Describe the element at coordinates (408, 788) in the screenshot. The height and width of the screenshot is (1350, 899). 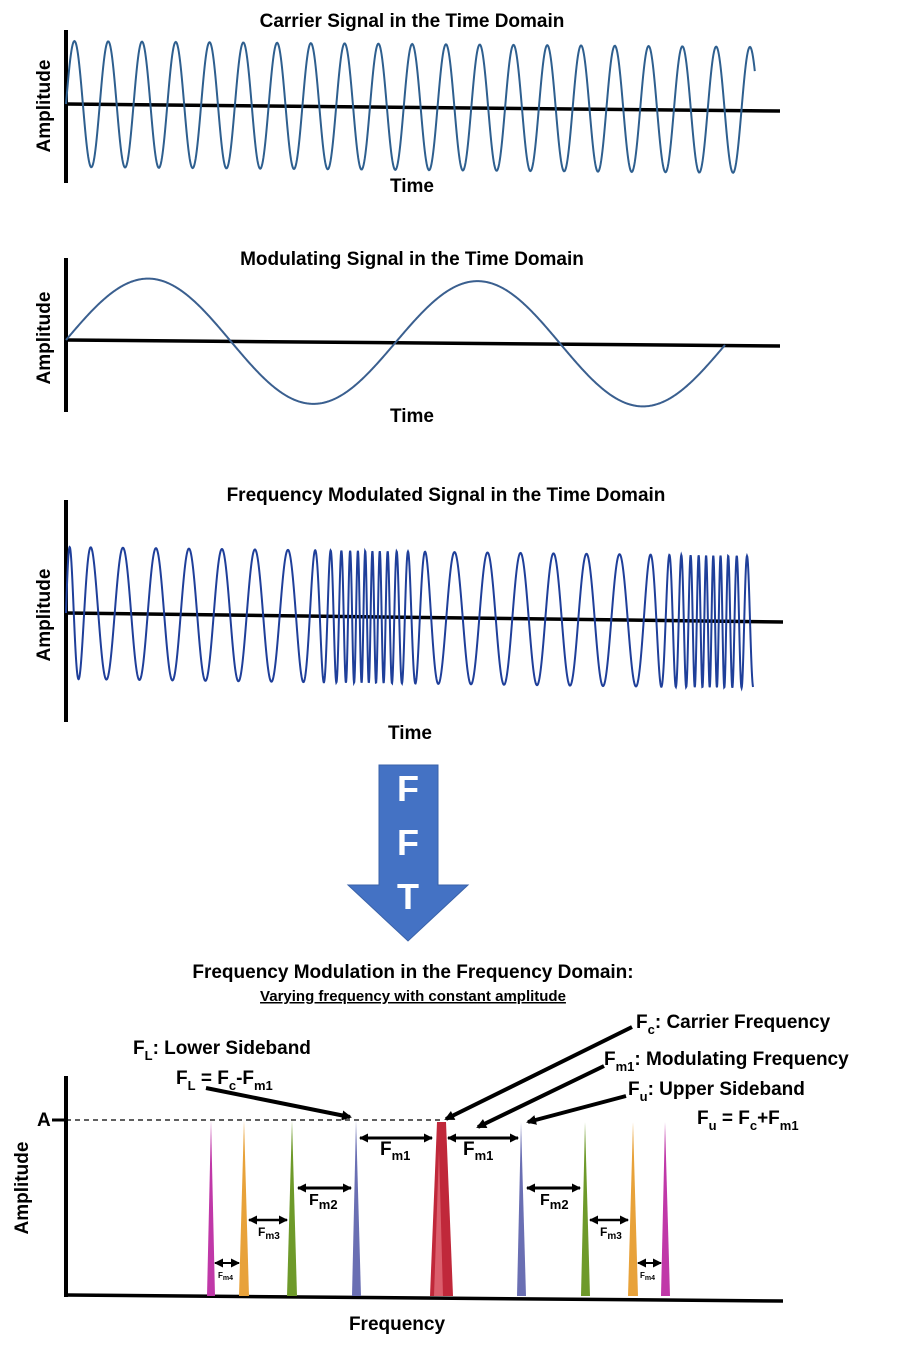
I see `fft-letter-1: F` at that location.